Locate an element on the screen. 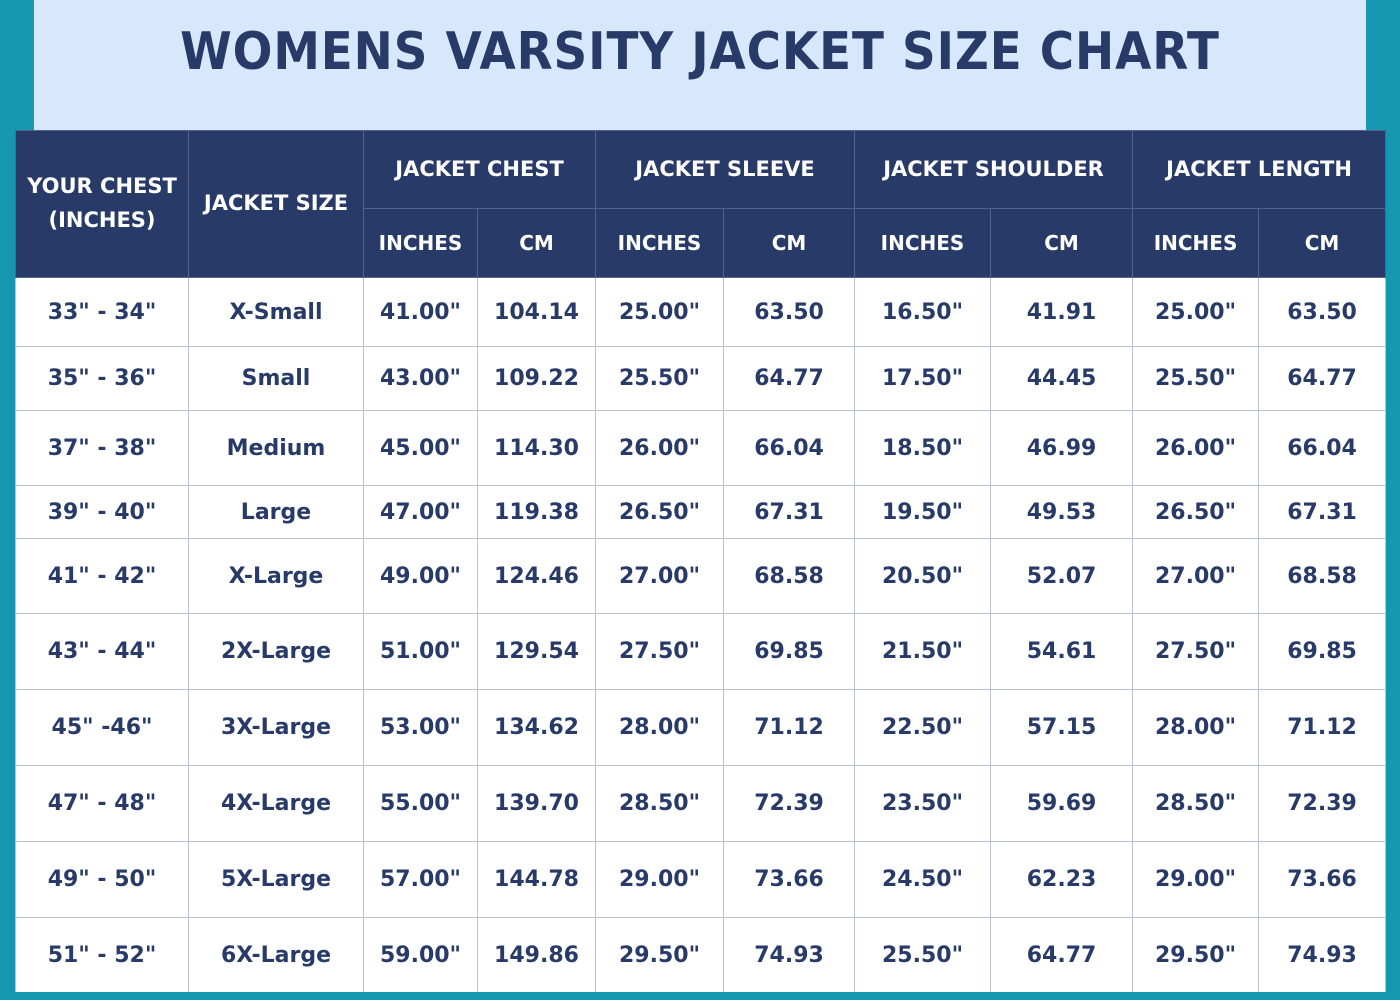 This screenshot has height=1000, width=1400. cell-your-chest: 33" - 34" is located at coordinates (102, 312).